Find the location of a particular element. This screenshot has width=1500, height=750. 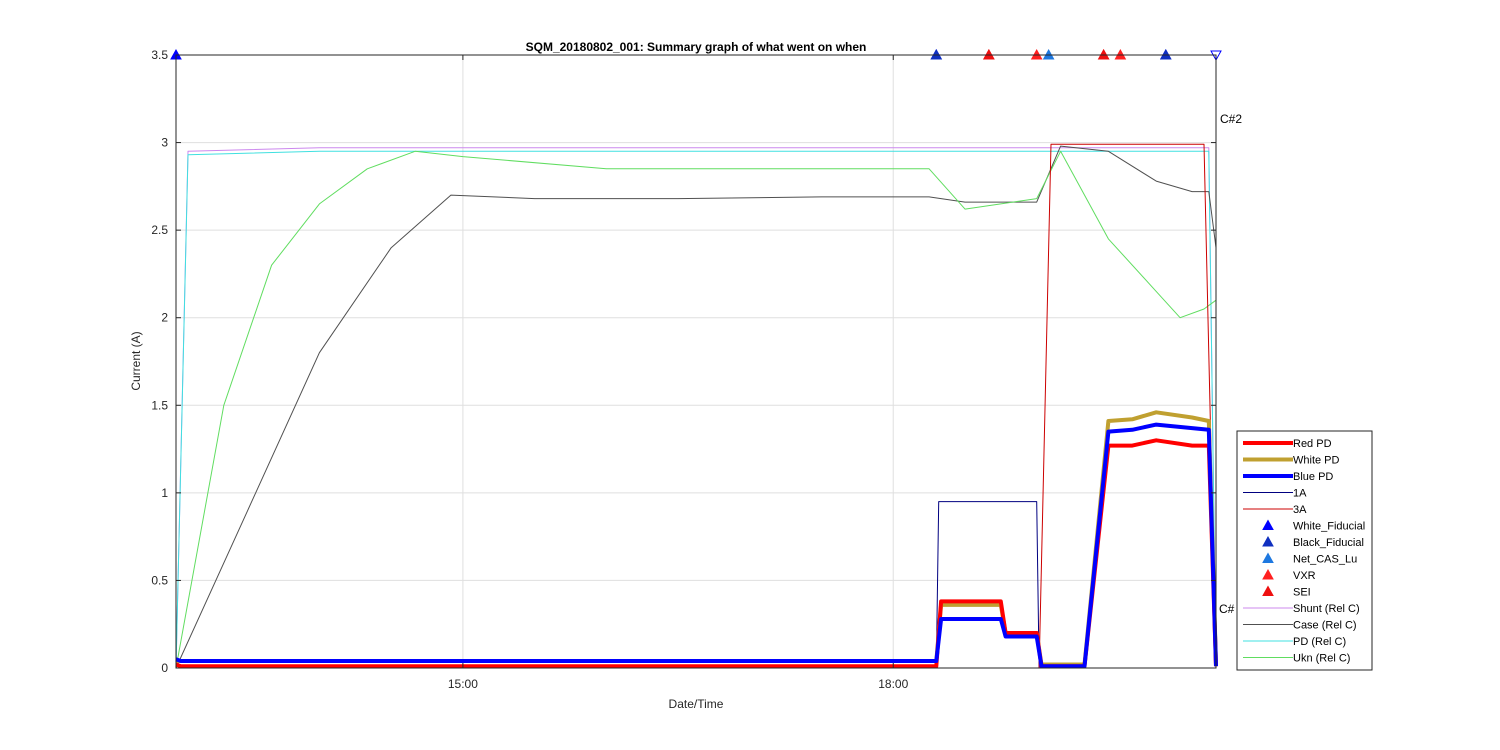

legend-label: 3A is located at coordinates (1300, 510).